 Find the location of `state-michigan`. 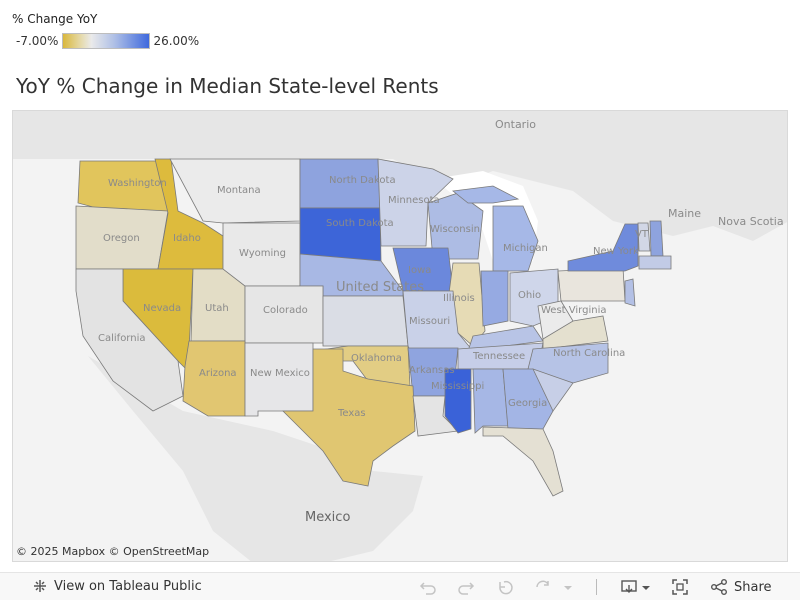

state-michigan is located at coordinates (515, 238).